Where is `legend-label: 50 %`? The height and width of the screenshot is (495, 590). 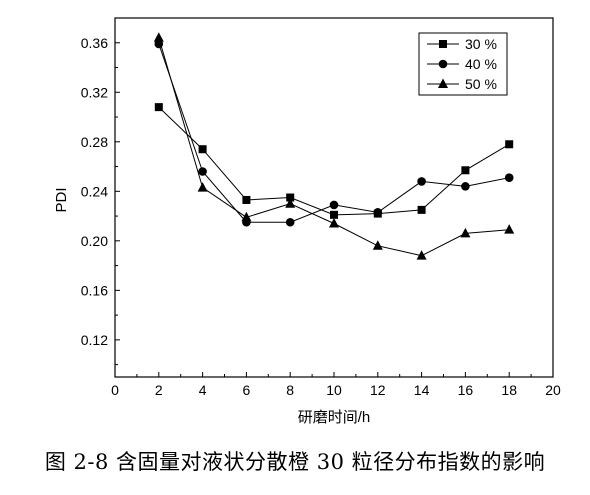
legend-label: 50 % is located at coordinates (481, 84).